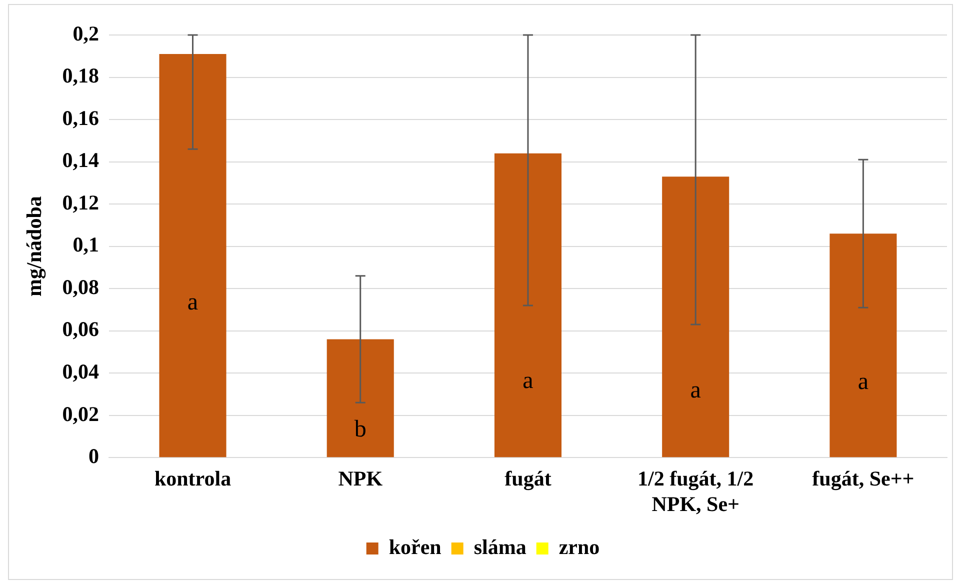  I want to click on y-tick-label: 0,14, so click(81, 160).